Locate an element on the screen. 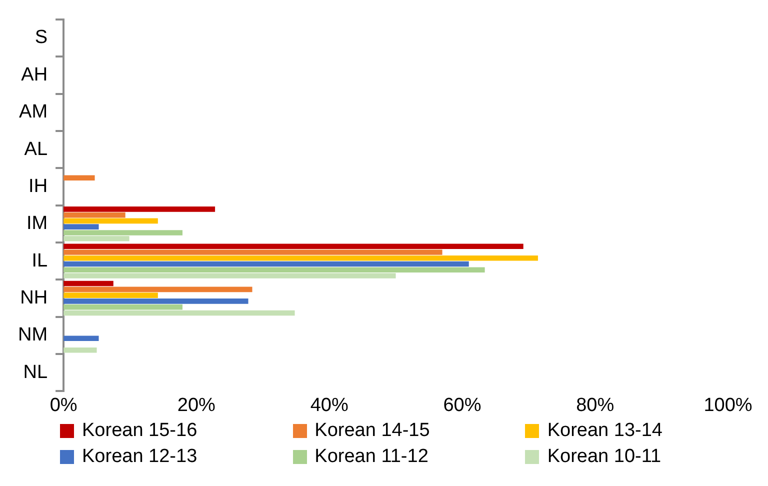  y-tick-label: NH is located at coordinates (34, 297).